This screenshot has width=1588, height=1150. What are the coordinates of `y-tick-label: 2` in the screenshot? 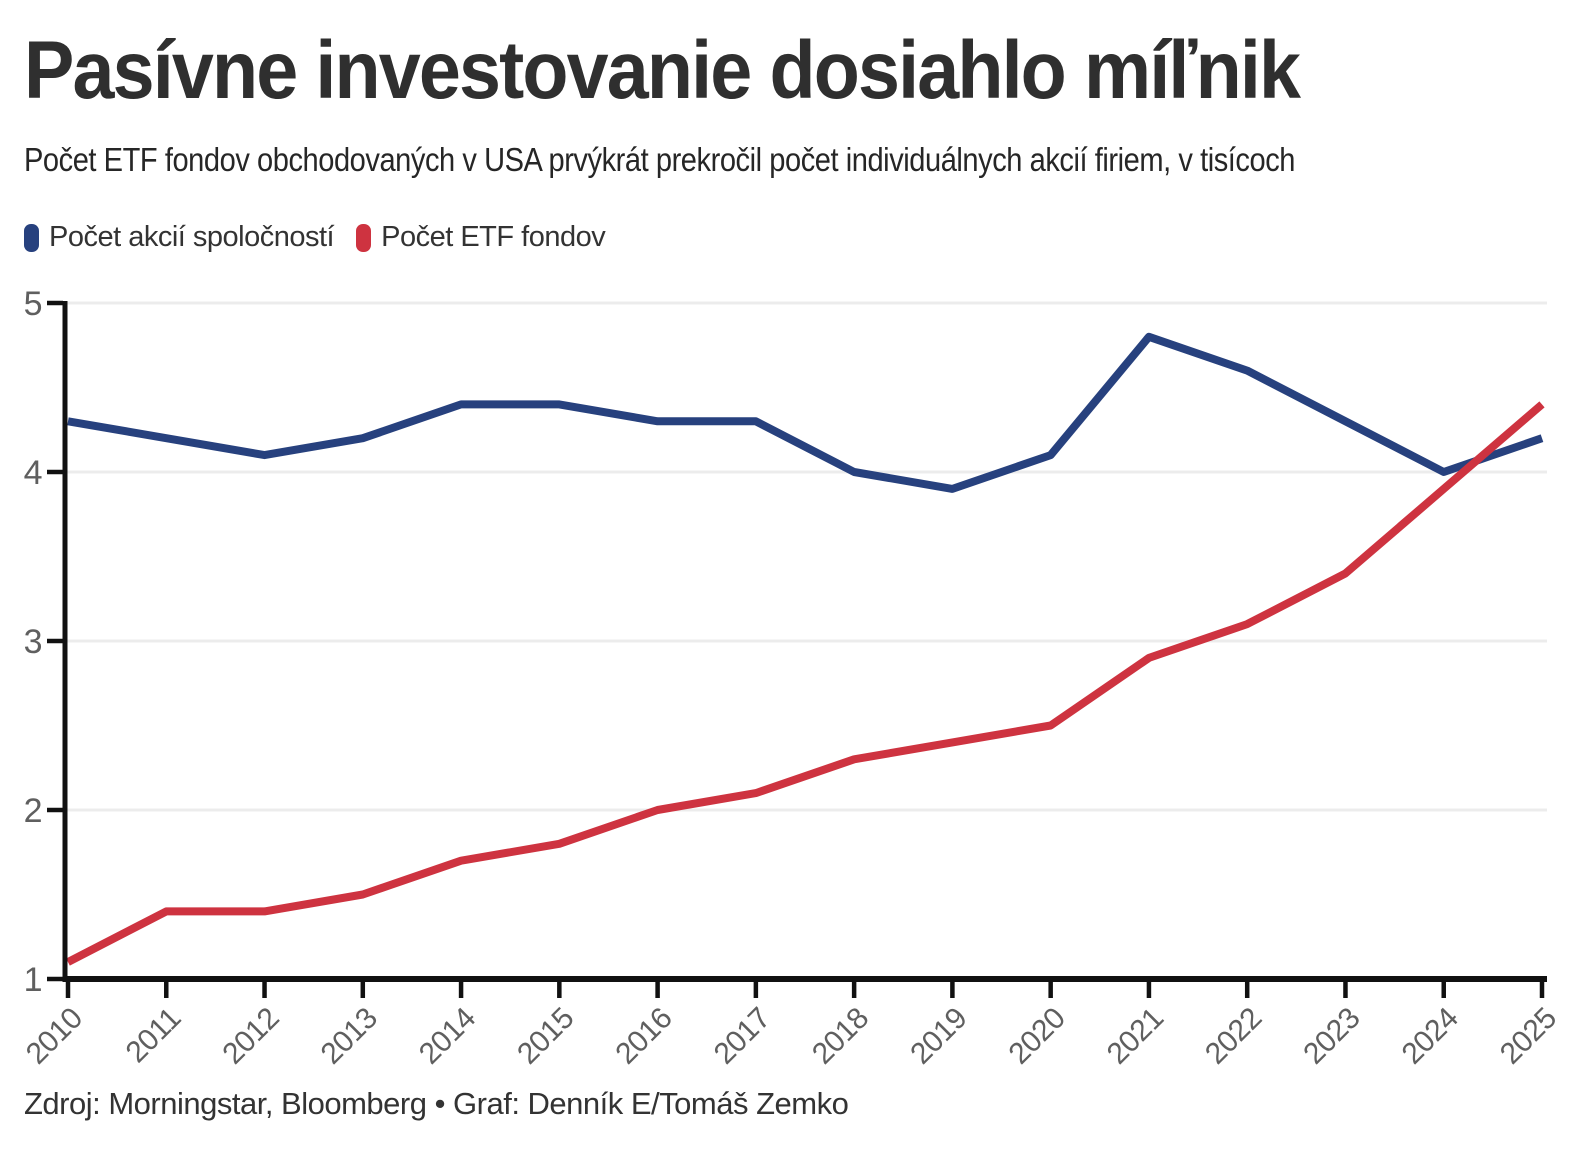 It's located at (33, 811).